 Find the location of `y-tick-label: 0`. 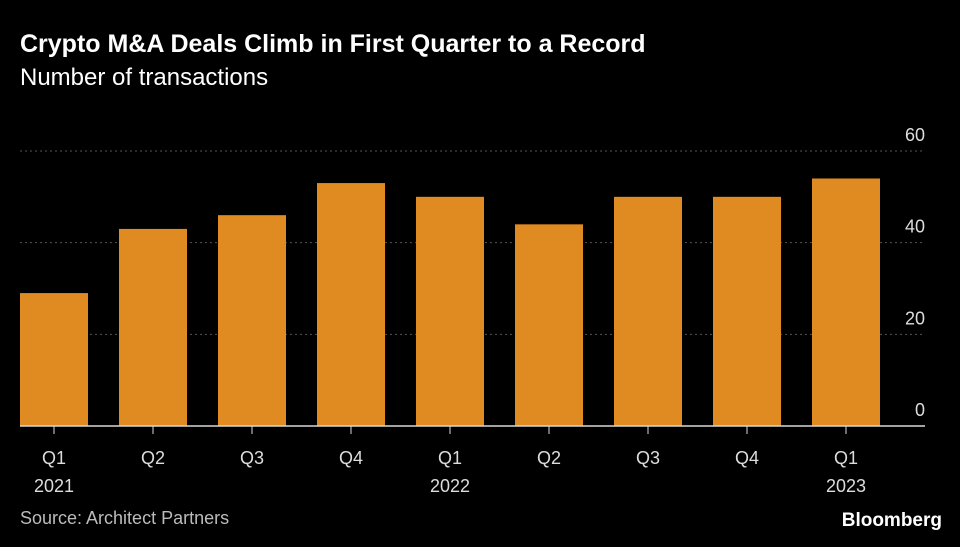

y-tick-label: 0 is located at coordinates (920, 410).